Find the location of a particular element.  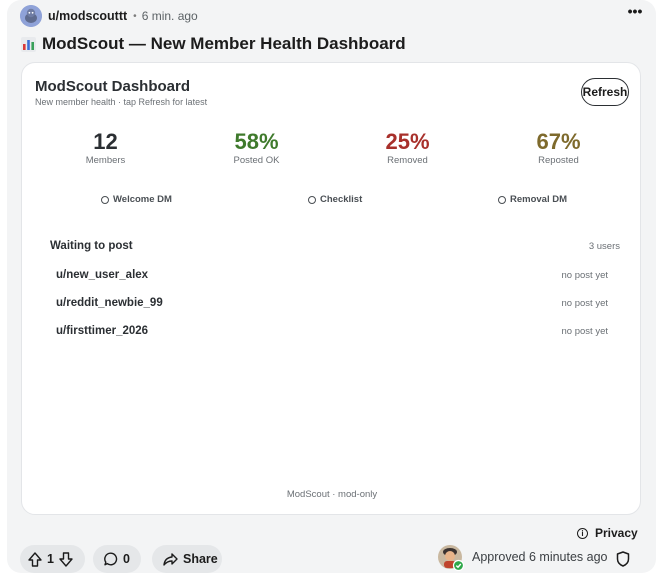

post-title: ModScout — New Member Health Dashboard is located at coordinates (213, 44).